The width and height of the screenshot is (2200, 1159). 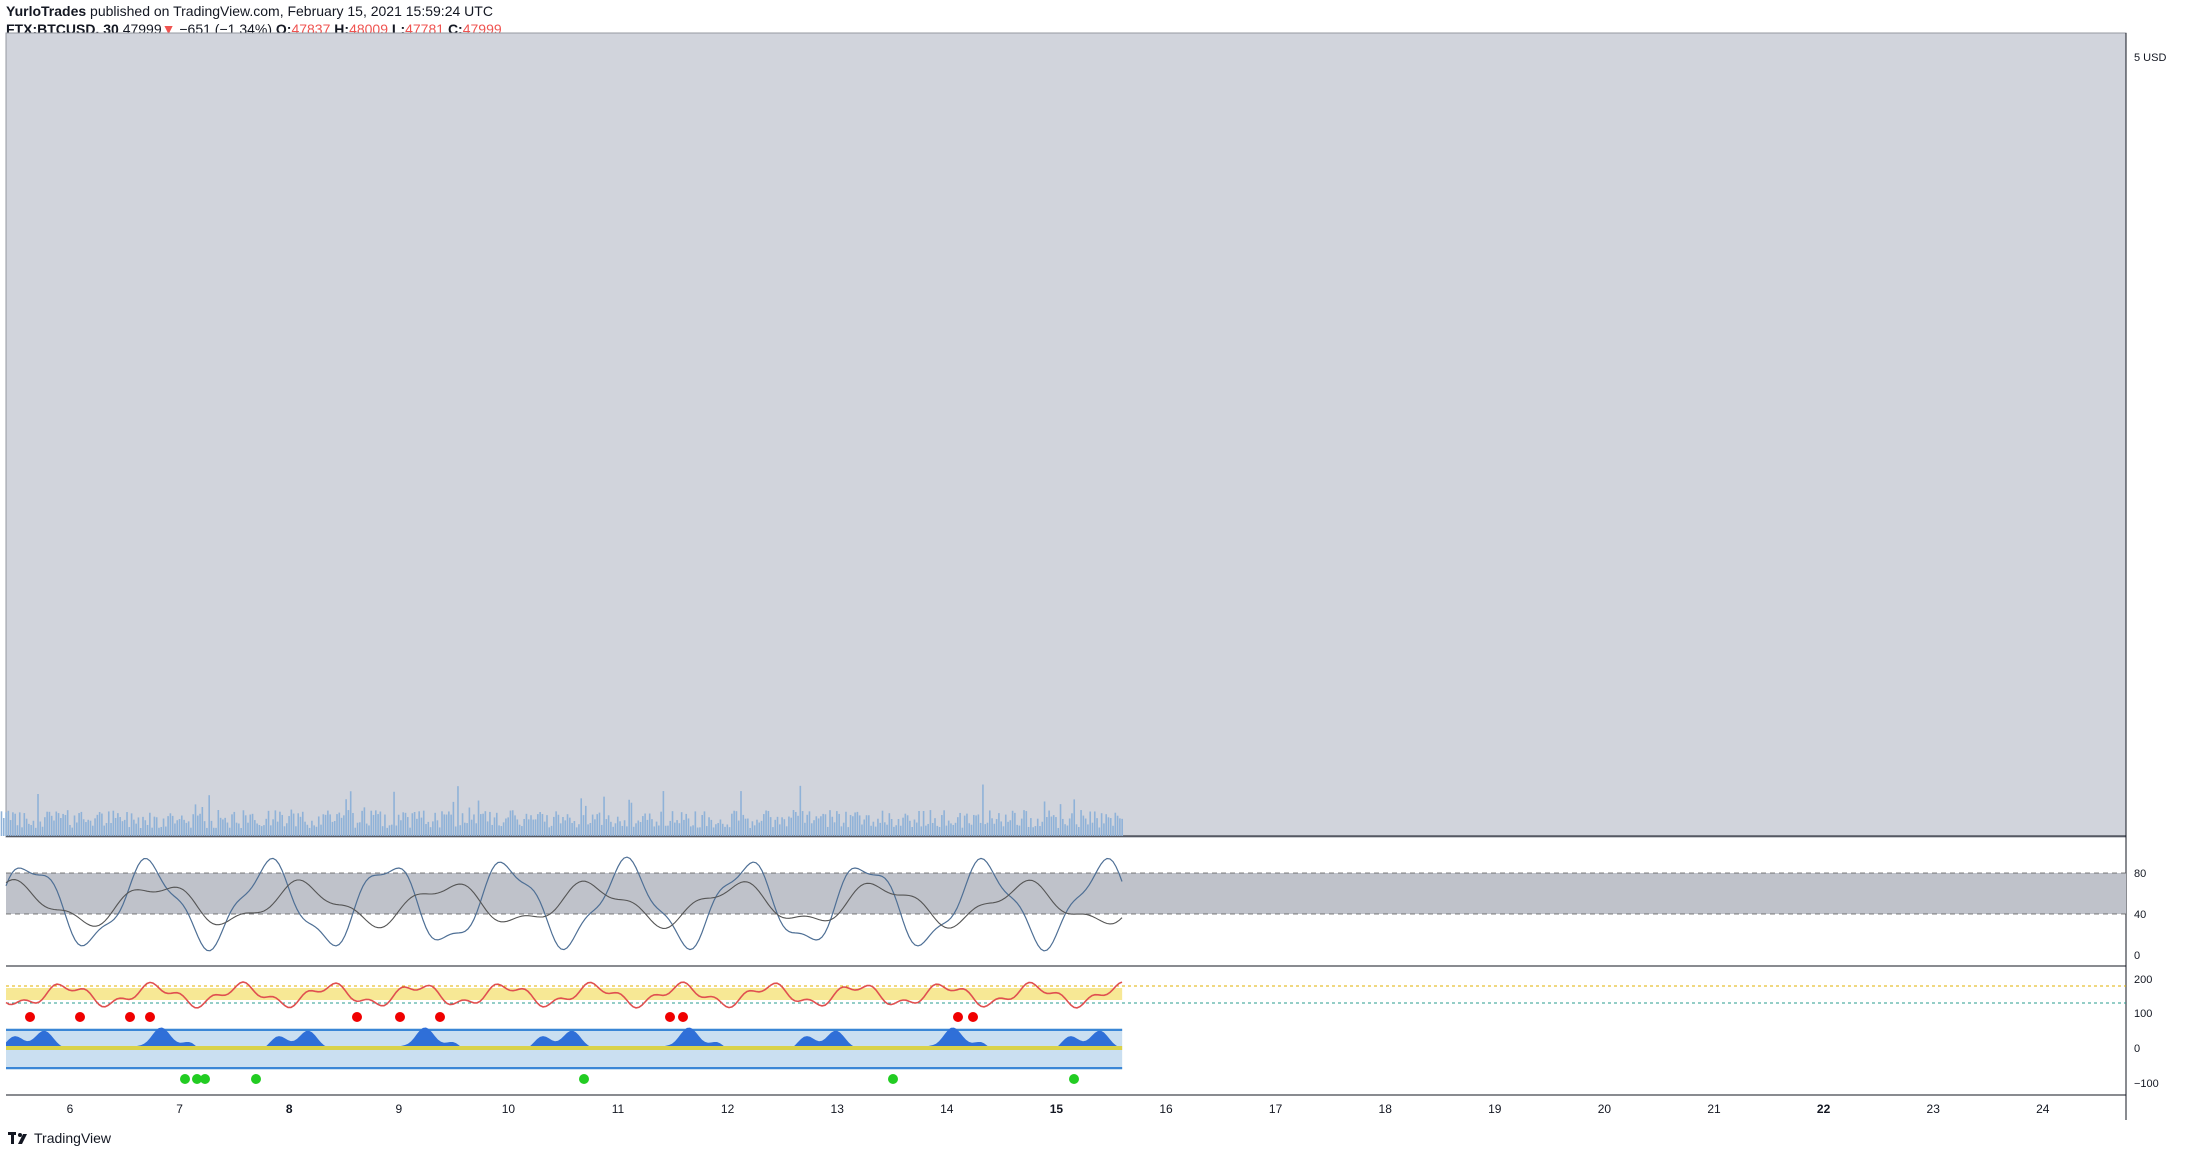 I want to click on author-name: YurloTrades, so click(x=46, y=11).